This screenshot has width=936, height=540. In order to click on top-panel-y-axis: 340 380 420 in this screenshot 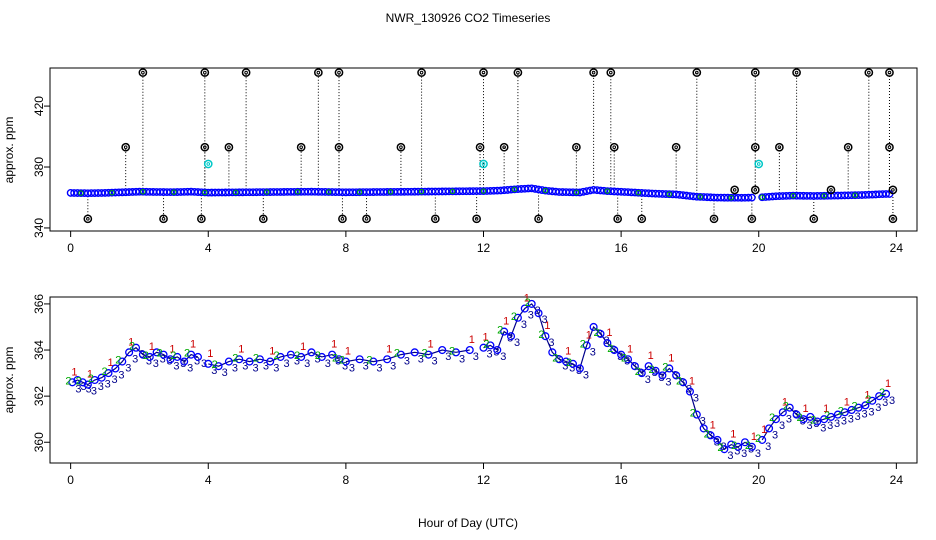, I will do `click(41, 167)`.